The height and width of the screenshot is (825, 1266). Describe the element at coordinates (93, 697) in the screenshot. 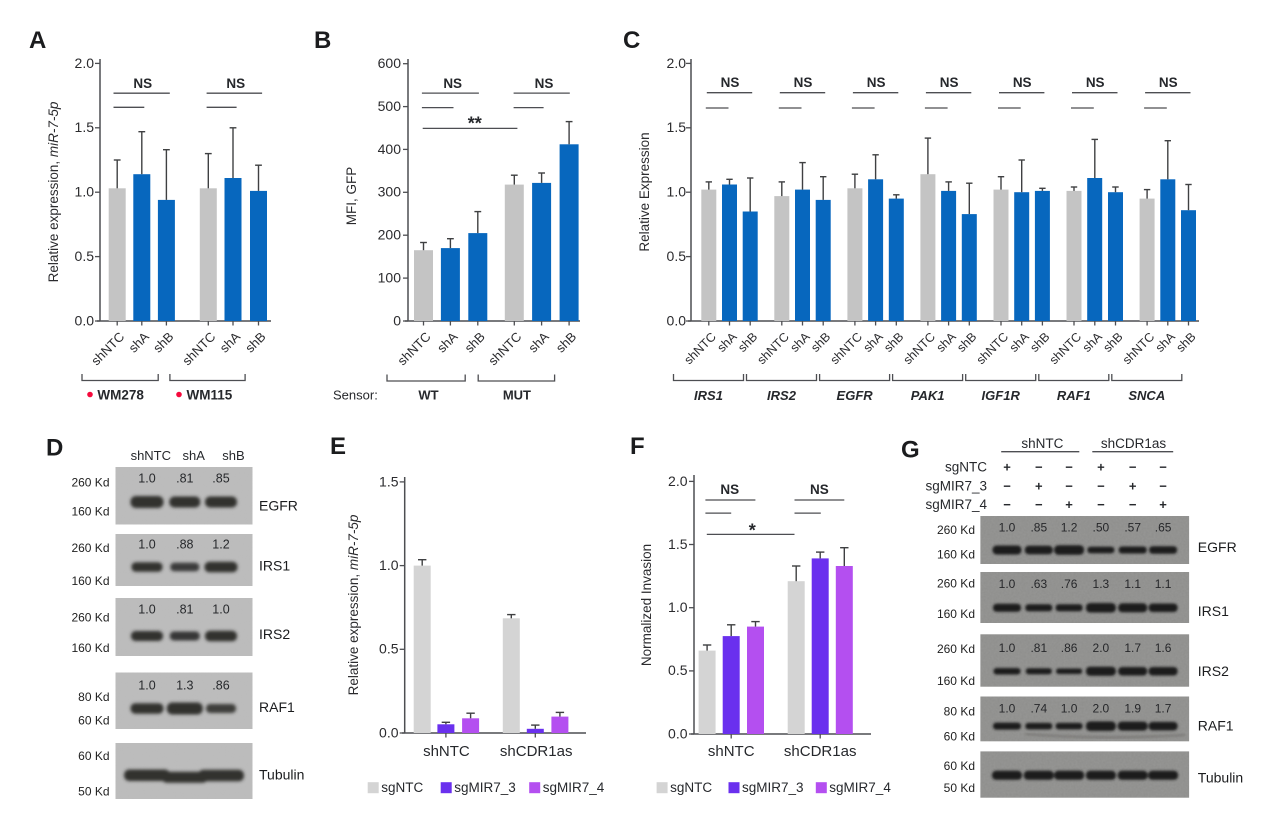

I see `svg-text: 80 Kd` at that location.